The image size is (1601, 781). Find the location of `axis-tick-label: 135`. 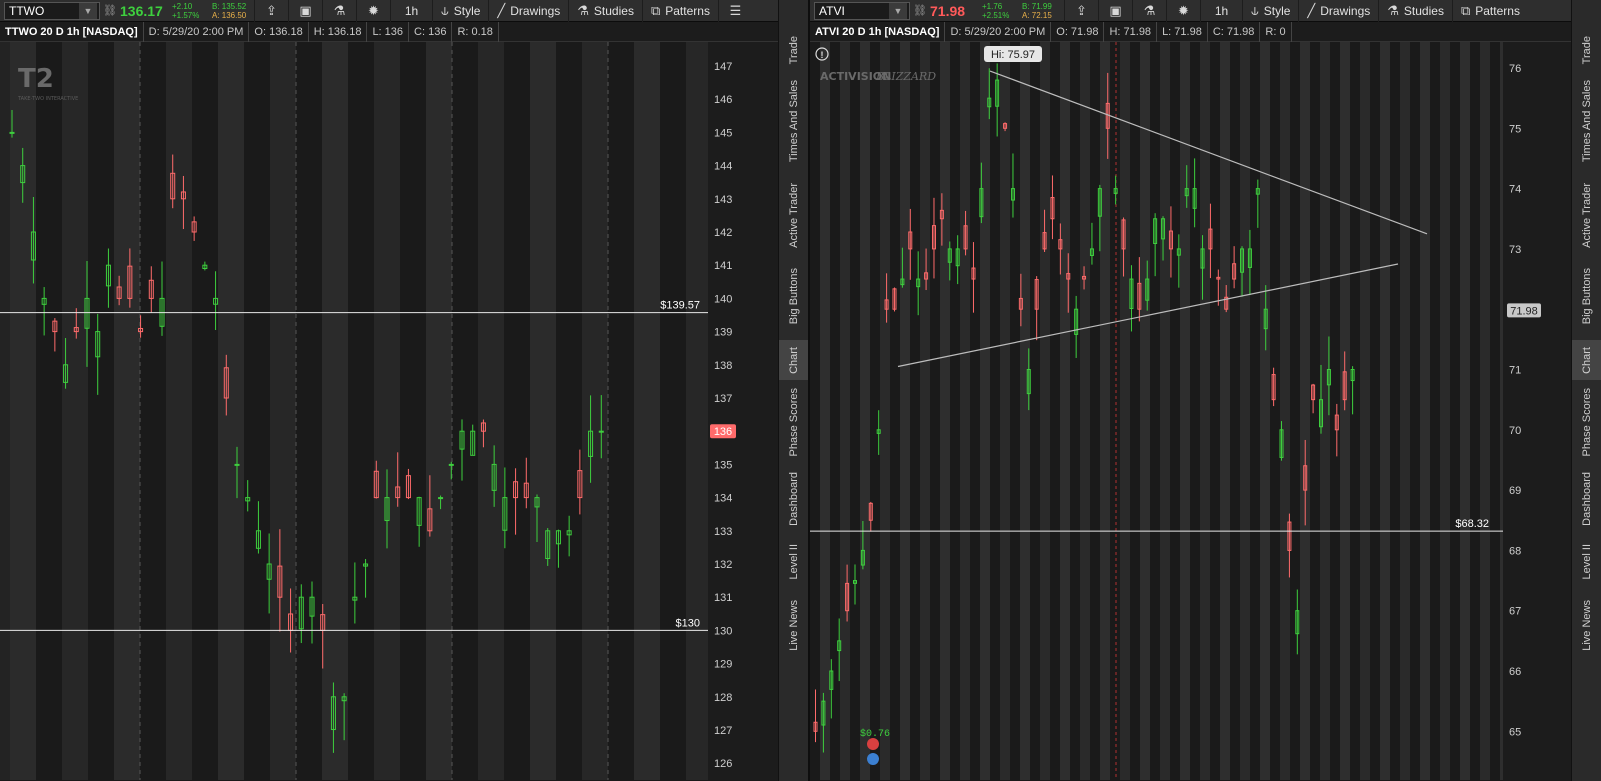

axis-tick-label: 135 is located at coordinates (723, 465).